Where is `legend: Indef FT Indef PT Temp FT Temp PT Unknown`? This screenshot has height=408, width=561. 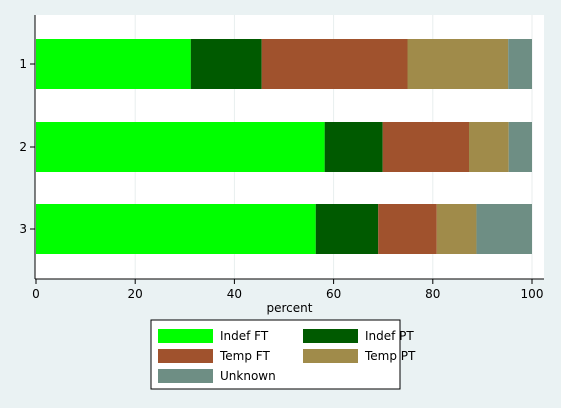 legend: Indef FT Indef PT Temp FT Temp PT Unknown is located at coordinates (287, 356).